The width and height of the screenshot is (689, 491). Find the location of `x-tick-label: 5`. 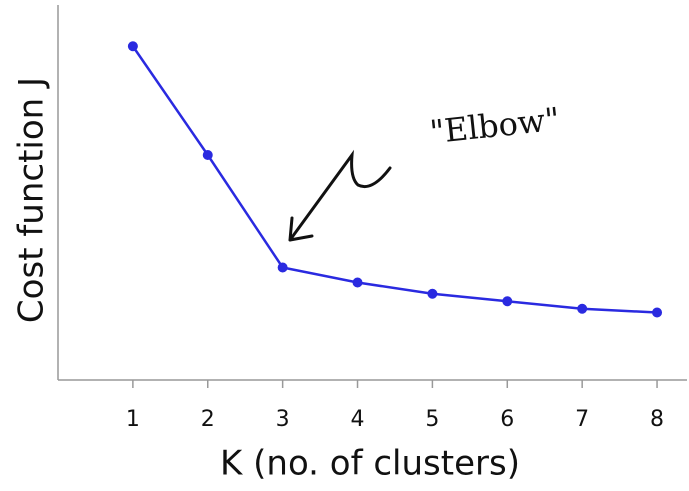

x-tick-label: 5 is located at coordinates (432, 419).